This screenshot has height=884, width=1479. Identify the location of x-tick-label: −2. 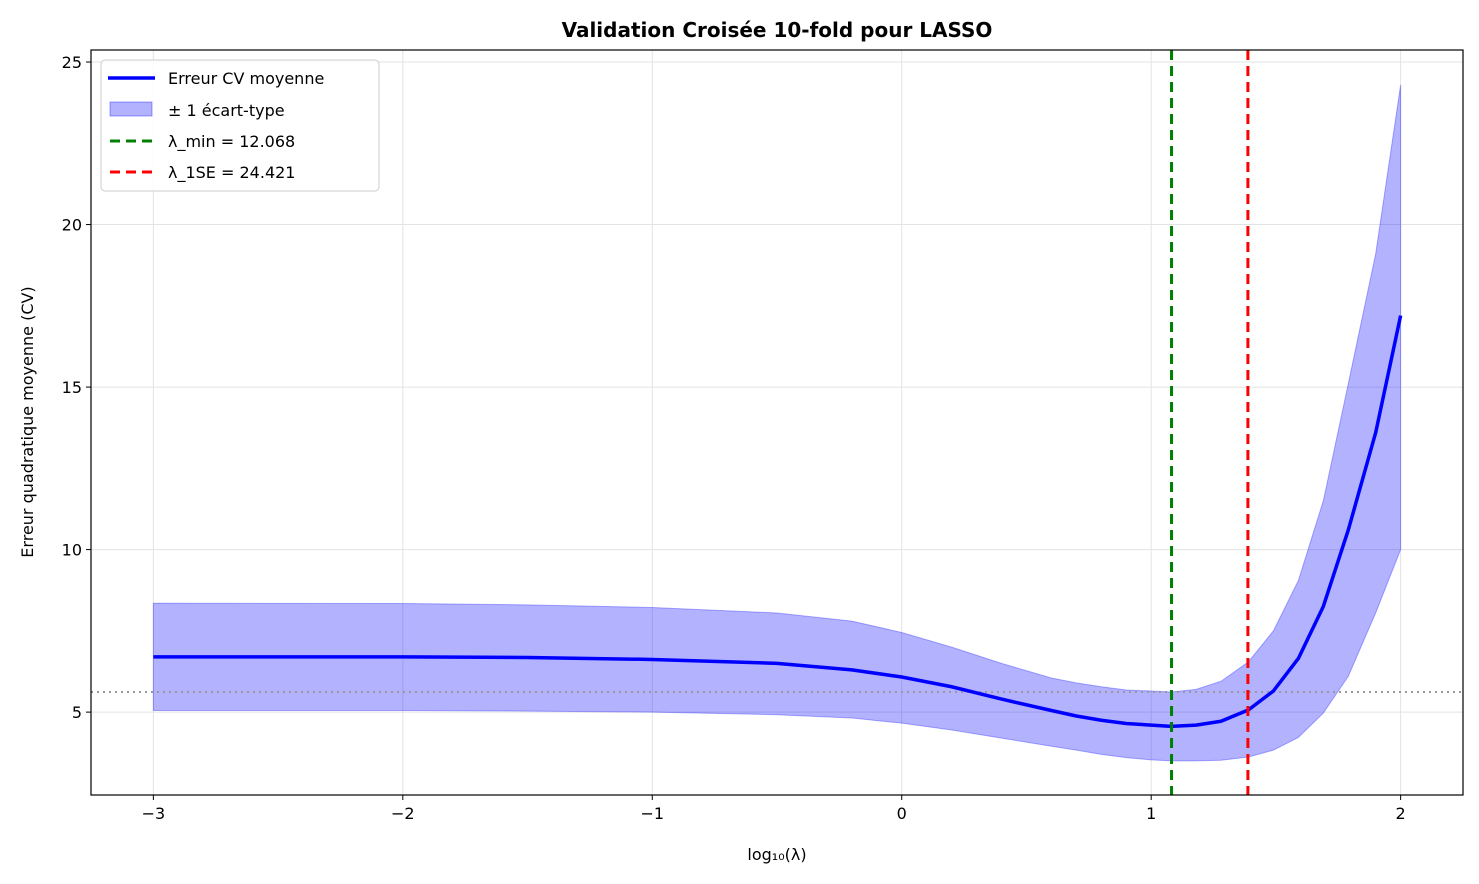
(403, 813).